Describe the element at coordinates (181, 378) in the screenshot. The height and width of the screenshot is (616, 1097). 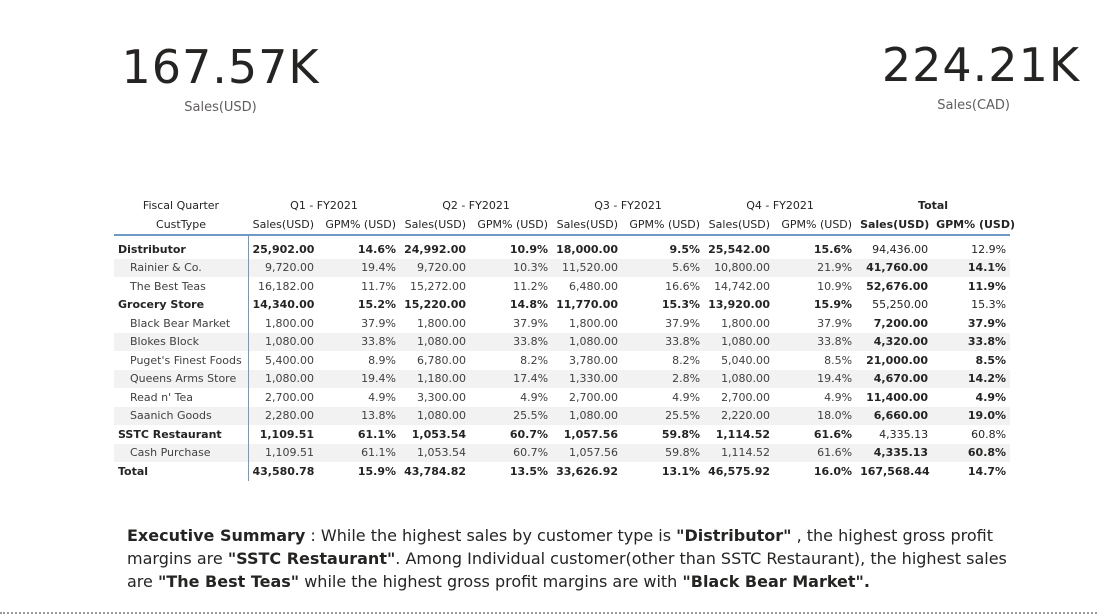
I see `row-label: Queens Arms Store` at that location.